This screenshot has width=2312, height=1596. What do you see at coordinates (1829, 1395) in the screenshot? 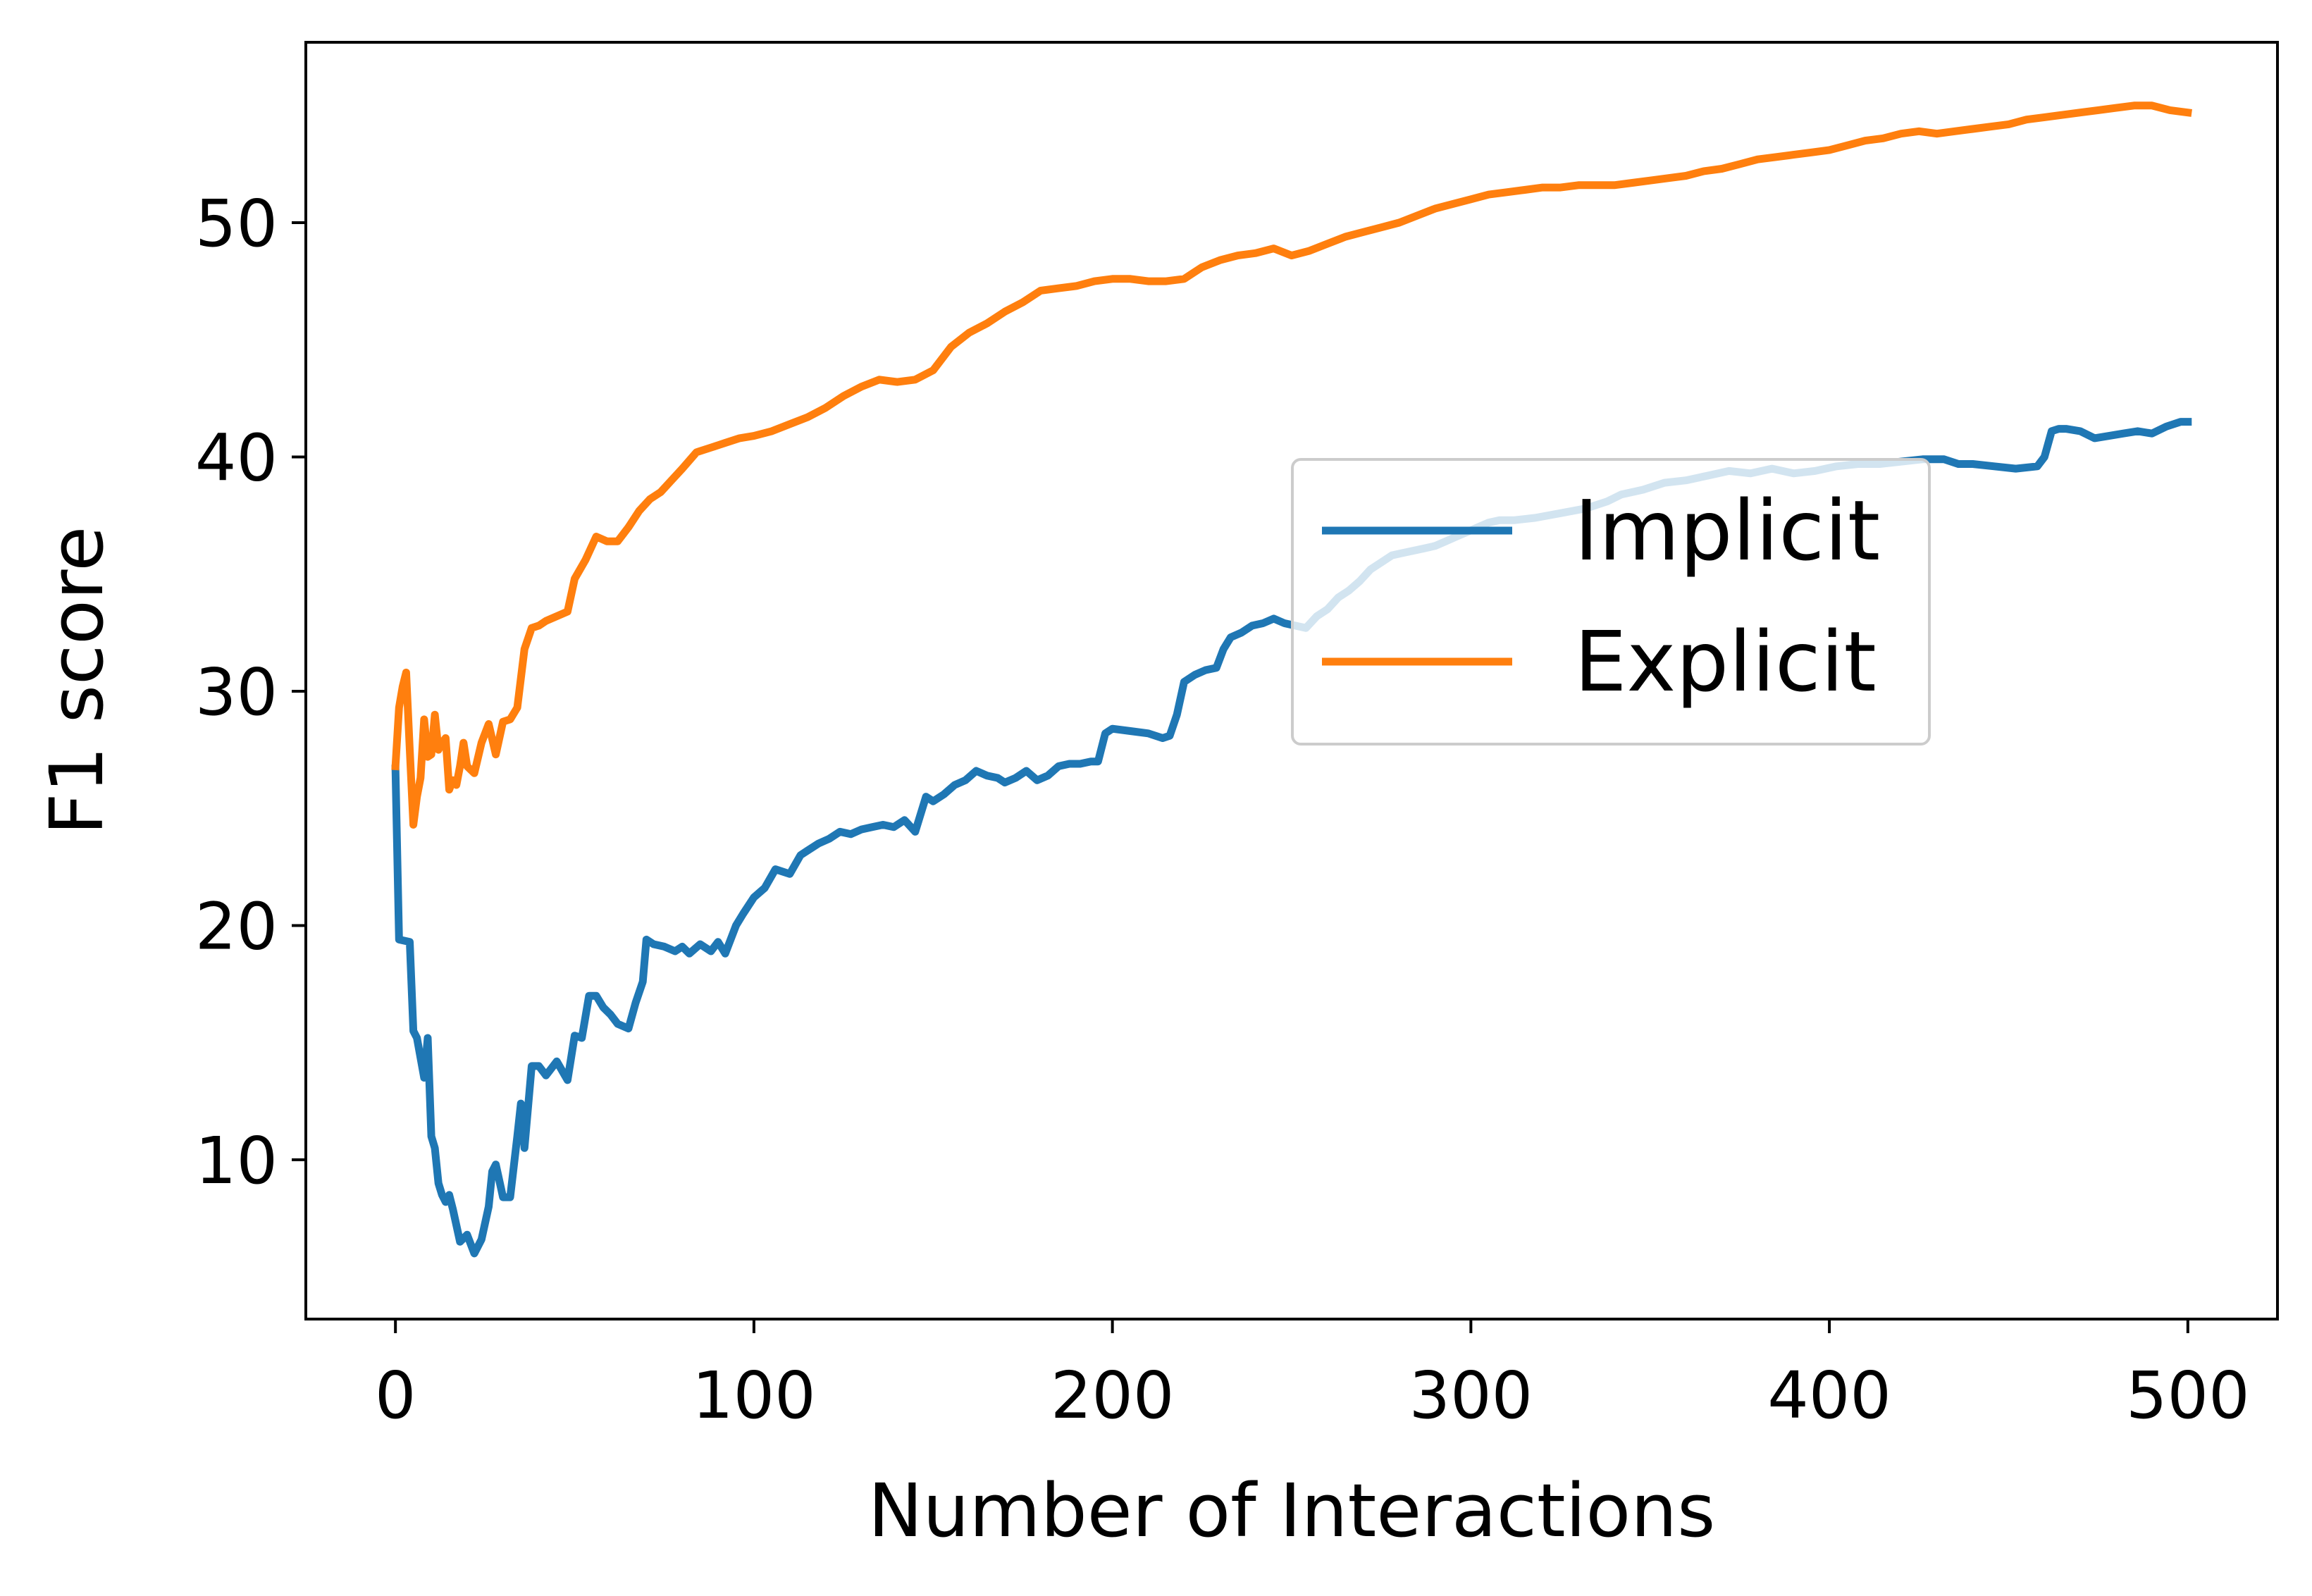
I see `x-tick-label-400: 400` at bounding box center [1829, 1395].